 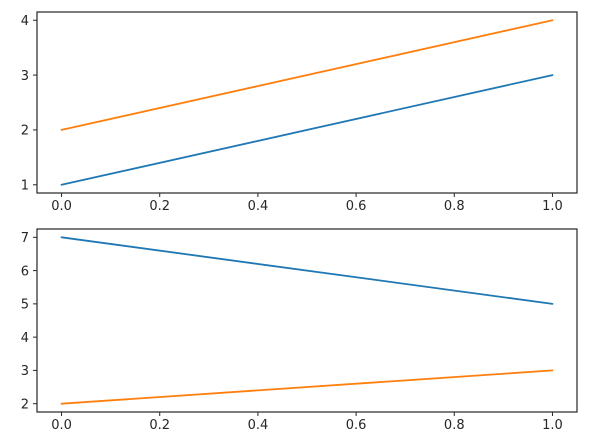 I want to click on y-tick-label: 1, so click(x=25, y=185).